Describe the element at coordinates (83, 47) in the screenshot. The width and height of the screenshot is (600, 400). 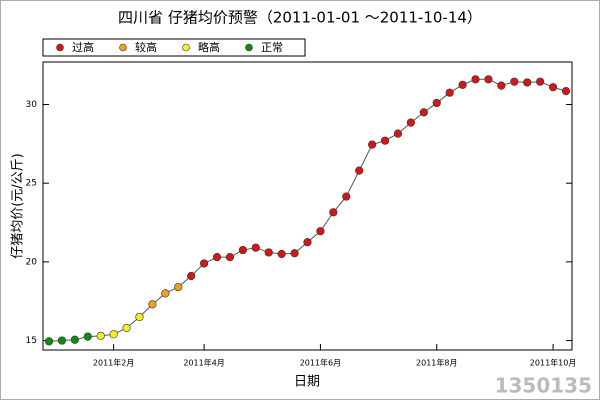
I see `legend-label: 过高` at that location.